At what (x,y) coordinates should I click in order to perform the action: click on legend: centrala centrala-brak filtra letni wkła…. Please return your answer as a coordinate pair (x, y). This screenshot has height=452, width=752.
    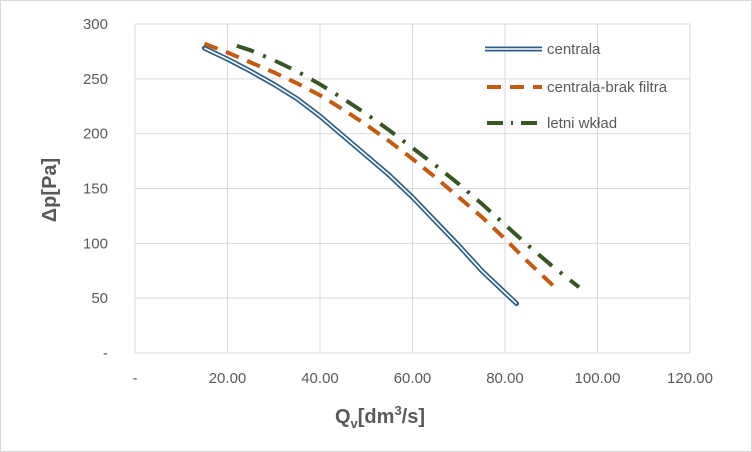
    Looking at the image, I should click on (576, 86).